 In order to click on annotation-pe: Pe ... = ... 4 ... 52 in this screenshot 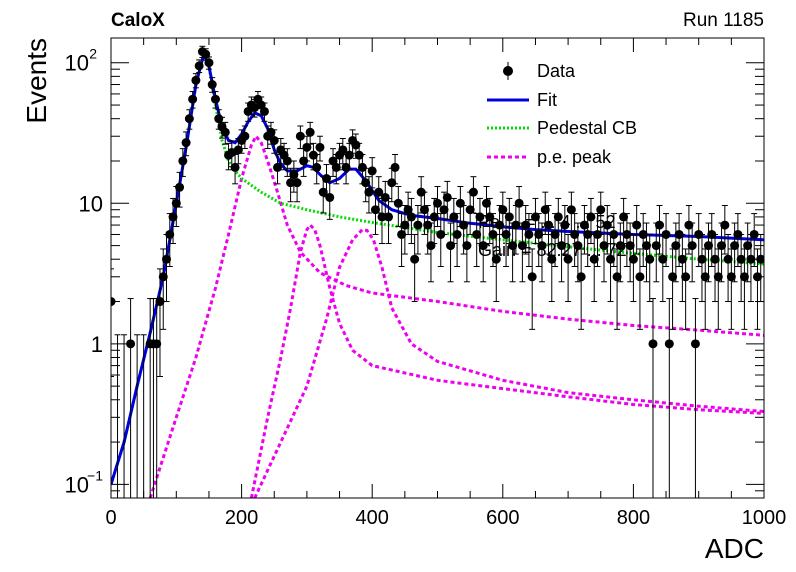, I will do `click(547, 222)`.